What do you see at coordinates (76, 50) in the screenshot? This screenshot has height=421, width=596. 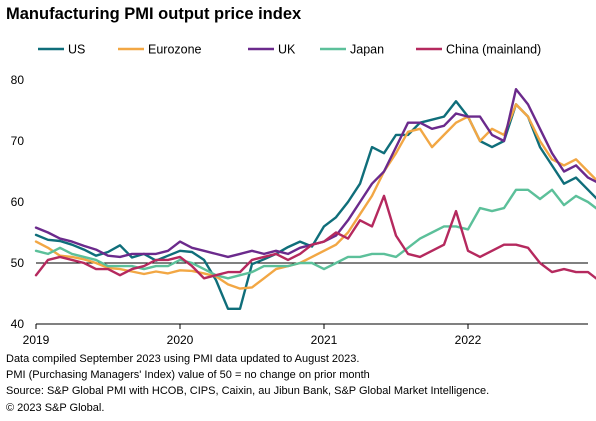 I see `legend-label: US` at bounding box center [76, 50].